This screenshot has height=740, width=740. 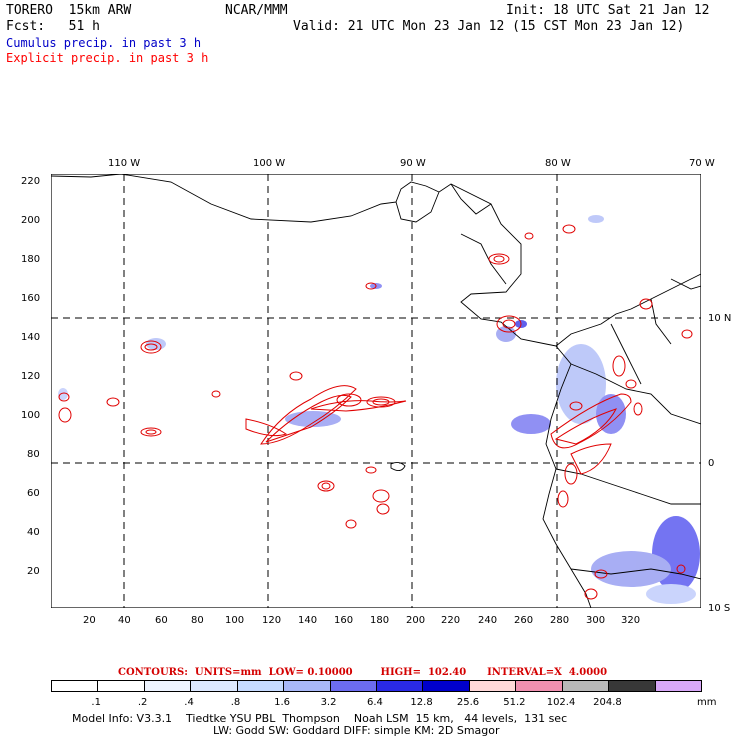 What do you see at coordinates (235, 620) in the screenshot?
I see `x-tick-label: 100` at bounding box center [235, 620].